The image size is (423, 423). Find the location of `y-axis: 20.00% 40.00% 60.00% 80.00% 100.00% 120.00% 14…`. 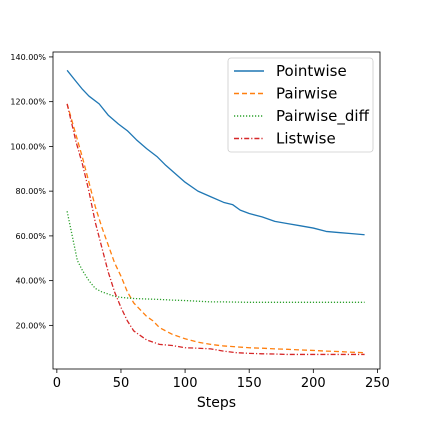

y-axis: 20.00% 40.00% 60.00% 80.00% 100.00% 120.00% 14… is located at coordinates (31, 191).